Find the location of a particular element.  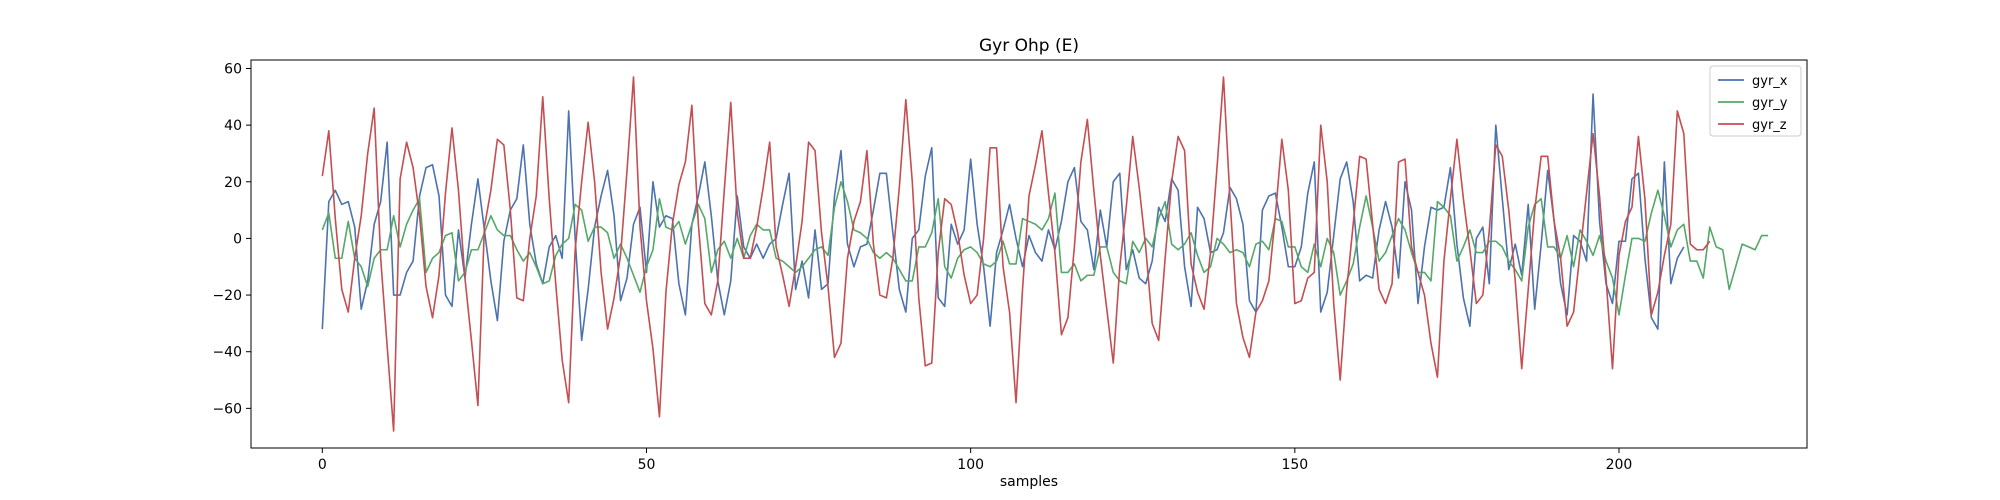

legend-label-gyr-z: gyr_z is located at coordinates (1769, 125).